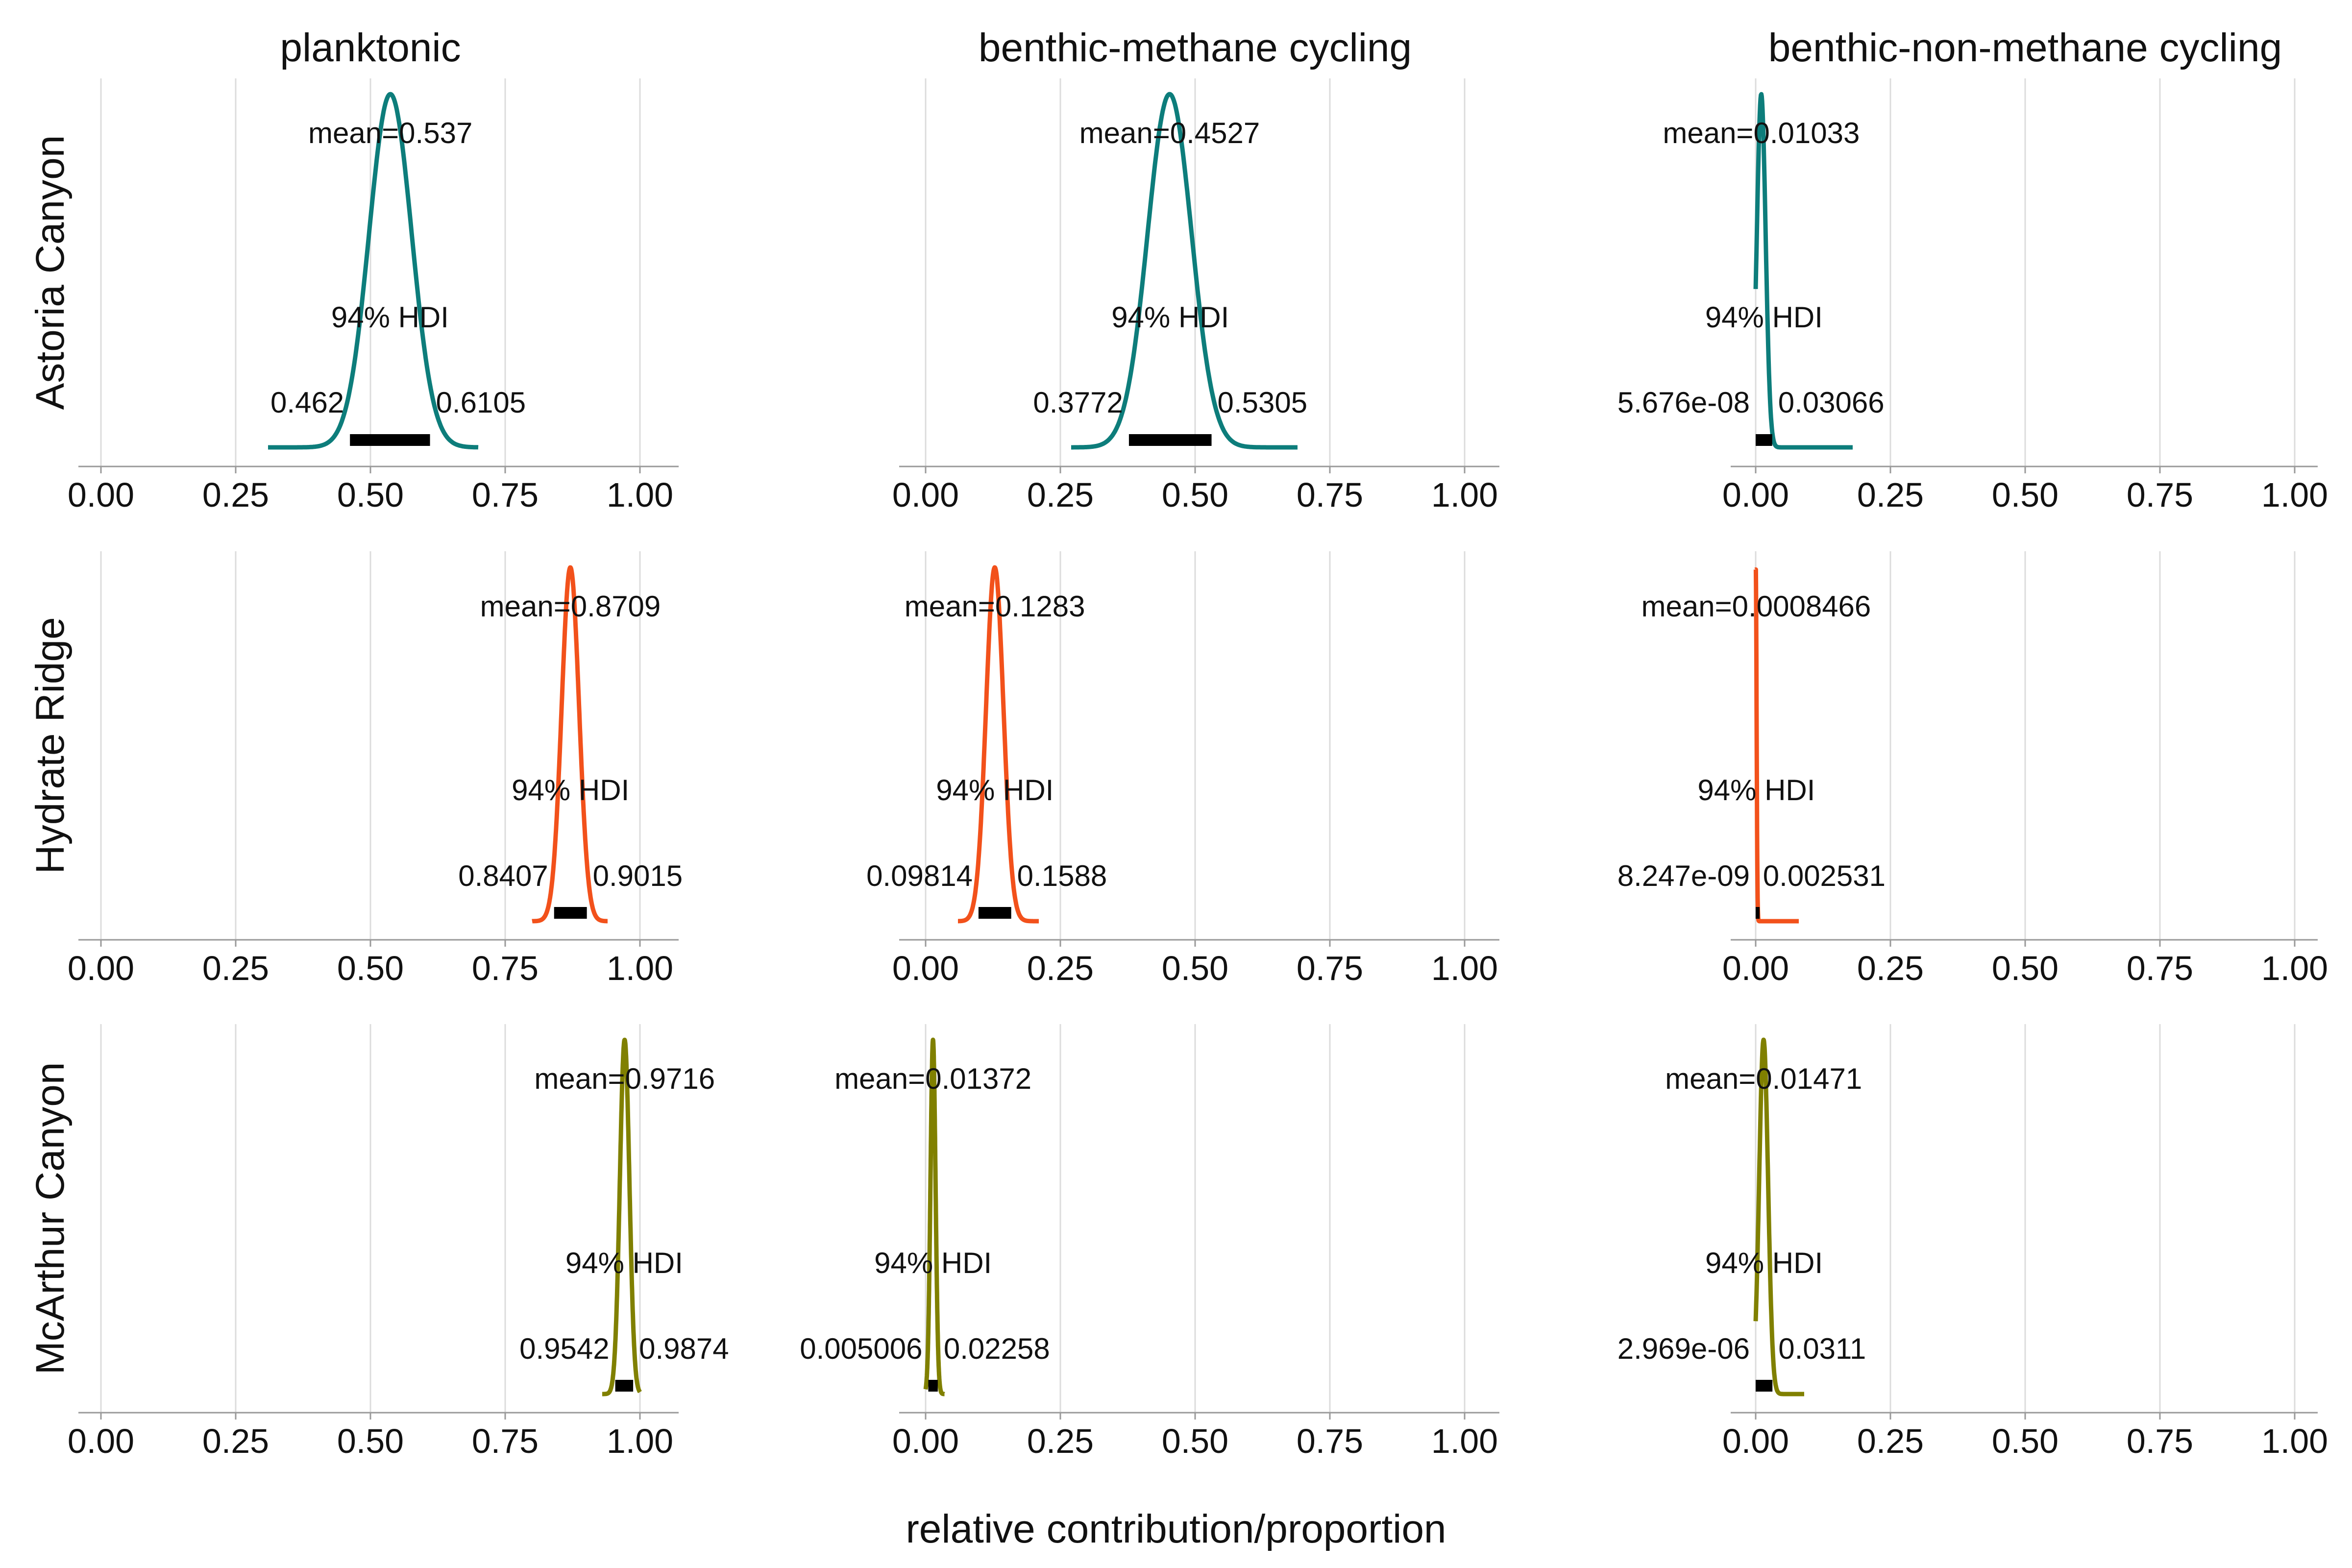  What do you see at coordinates (1824, 875) in the screenshot?
I see `hdi-high-label: 0.002531` at bounding box center [1824, 875].